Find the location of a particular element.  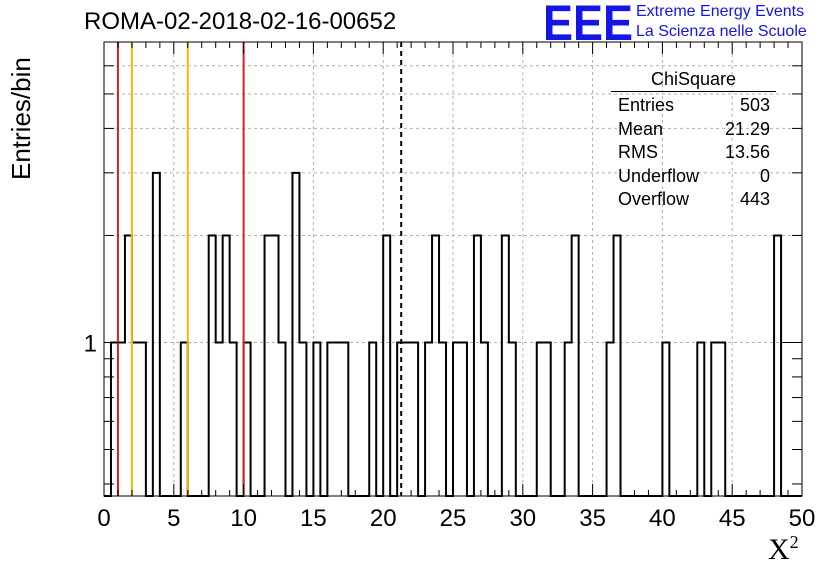

x-tick-label: 15 is located at coordinates (313, 518).